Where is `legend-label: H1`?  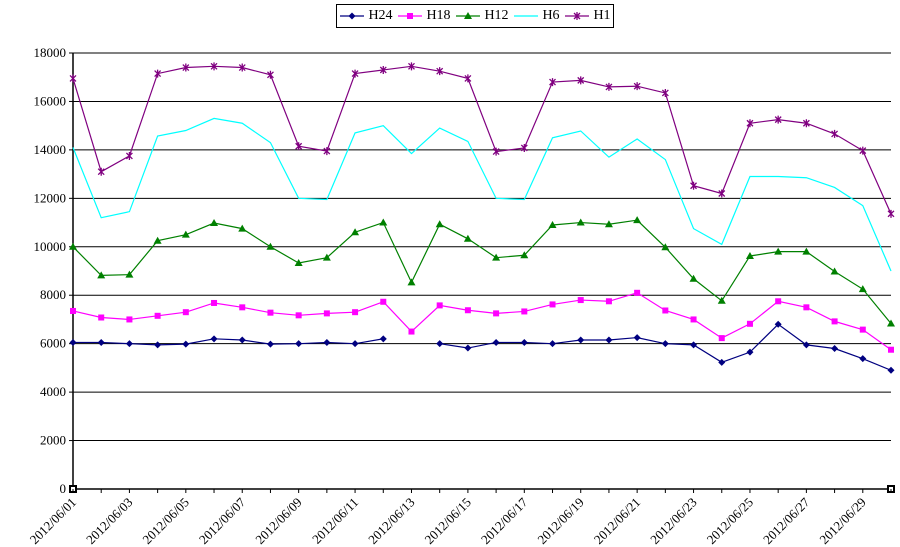
legend-label: H1 is located at coordinates (602, 15).